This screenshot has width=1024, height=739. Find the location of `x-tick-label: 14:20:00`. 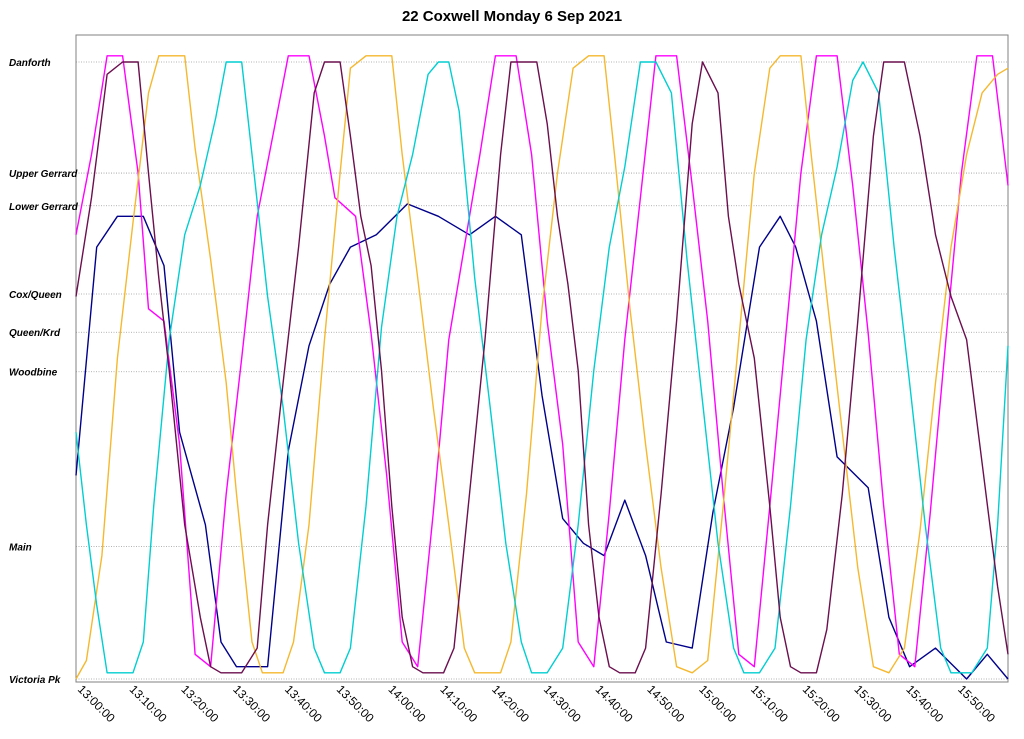

x-tick-label: 14:20:00 is located at coordinates (510, 703).